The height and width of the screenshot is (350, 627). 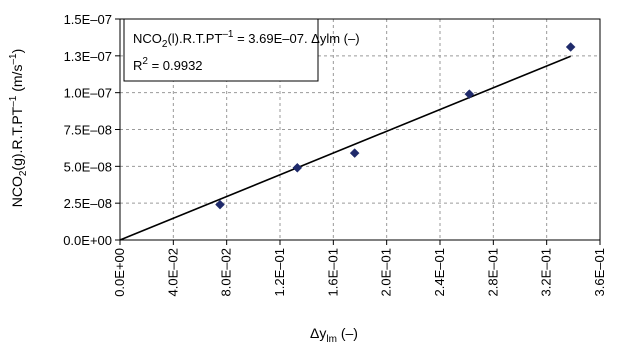 What do you see at coordinates (172, 272) in the screenshot?
I see `x-tick-label: 4.0E–02` at bounding box center [172, 272].